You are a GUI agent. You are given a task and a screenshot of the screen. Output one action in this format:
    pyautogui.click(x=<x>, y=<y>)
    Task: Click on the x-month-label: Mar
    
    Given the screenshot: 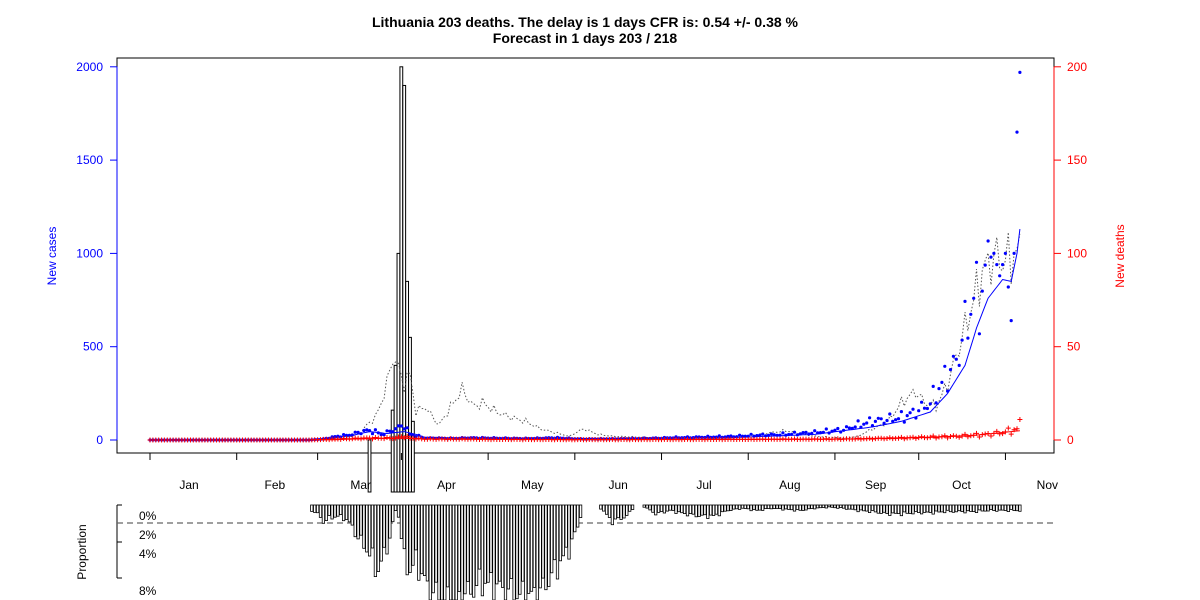 What is the action you would take?
    pyautogui.click(x=360, y=485)
    